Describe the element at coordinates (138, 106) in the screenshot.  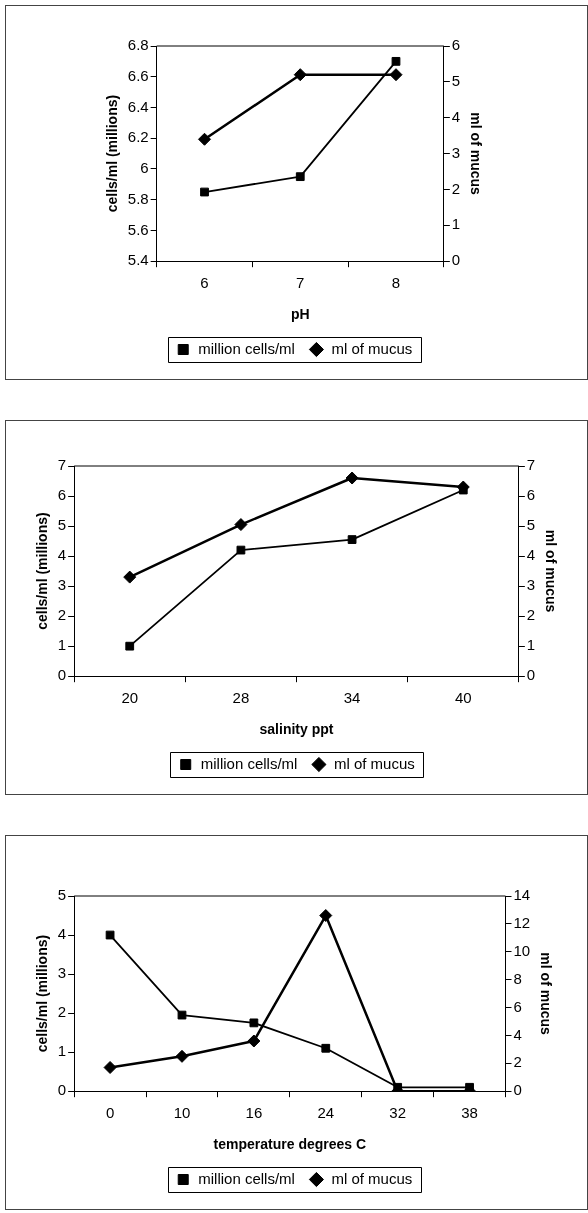
I see `y-tick-label: 6.4` at that location.